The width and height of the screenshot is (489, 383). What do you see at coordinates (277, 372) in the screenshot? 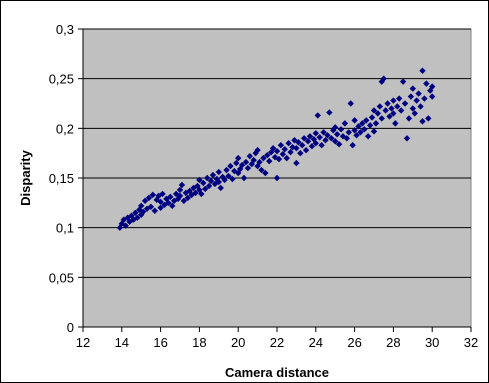
I see `x-axis-title: Camera distance` at bounding box center [277, 372].